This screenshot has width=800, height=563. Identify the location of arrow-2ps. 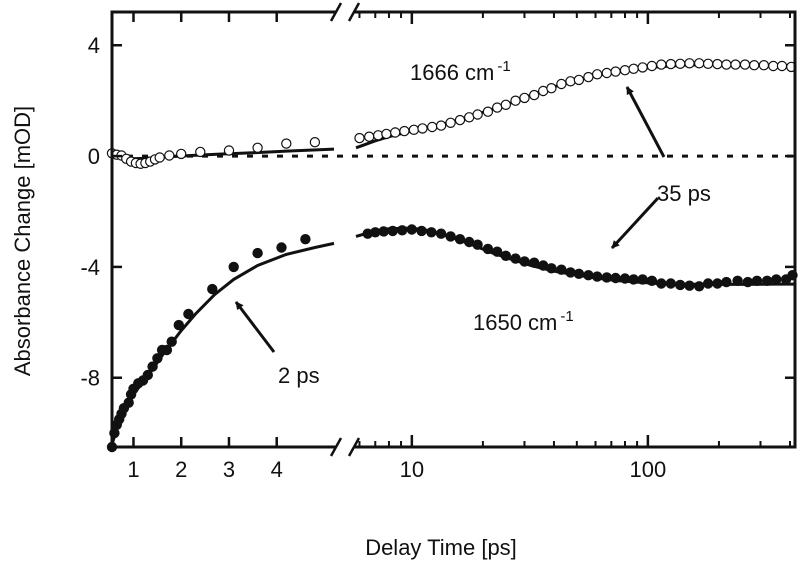
(255, 327).